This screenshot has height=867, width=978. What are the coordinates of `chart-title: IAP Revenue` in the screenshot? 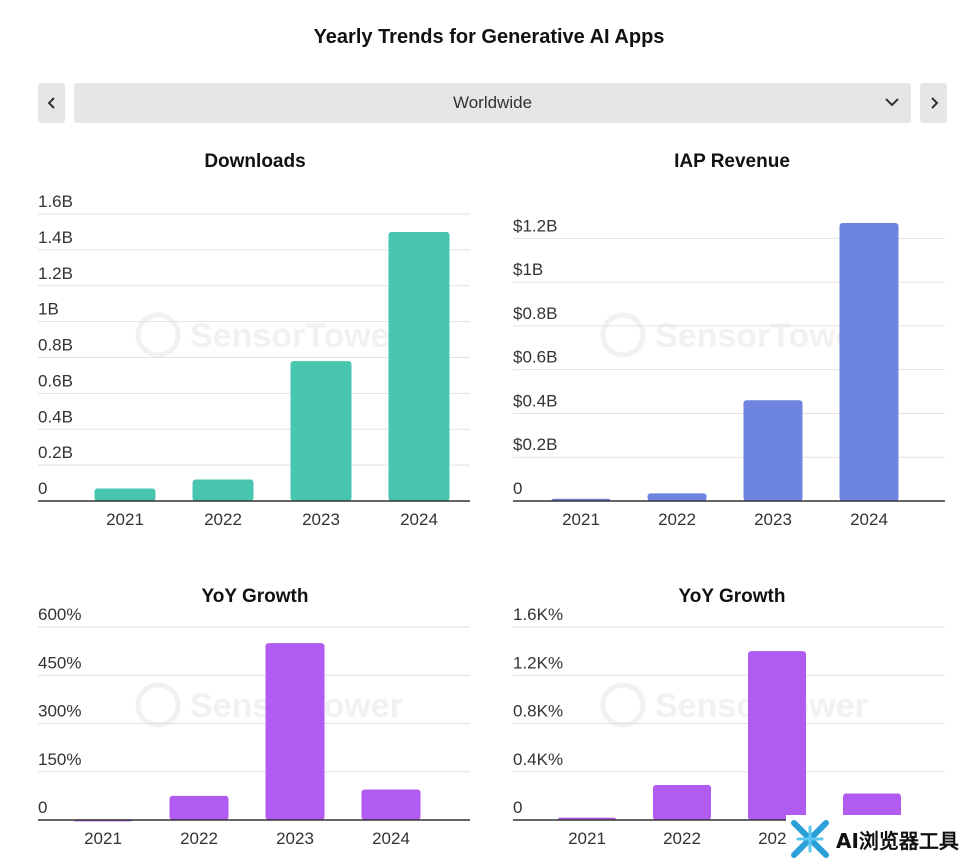 It's located at (732, 161).